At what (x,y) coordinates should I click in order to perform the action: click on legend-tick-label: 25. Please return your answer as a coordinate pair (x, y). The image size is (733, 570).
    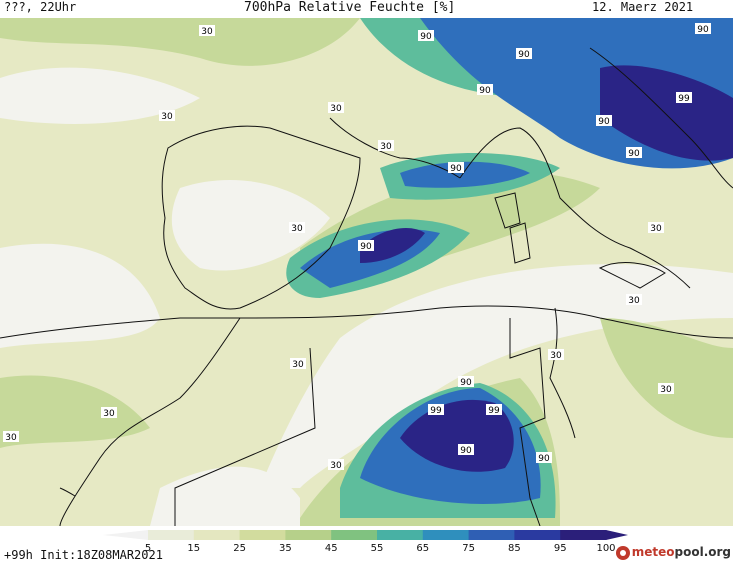
    Looking at the image, I should click on (239, 548).